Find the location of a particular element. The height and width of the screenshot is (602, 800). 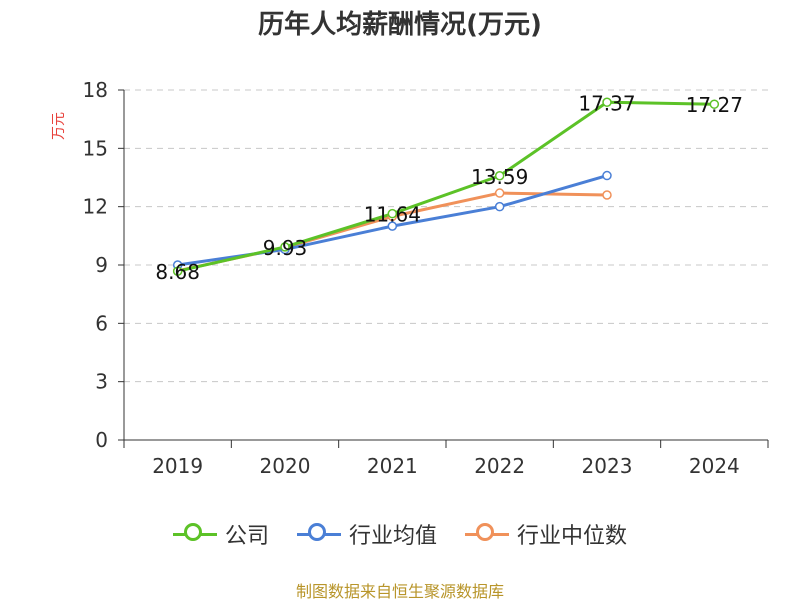

data-label: 17.27 is located at coordinates (714, 105).